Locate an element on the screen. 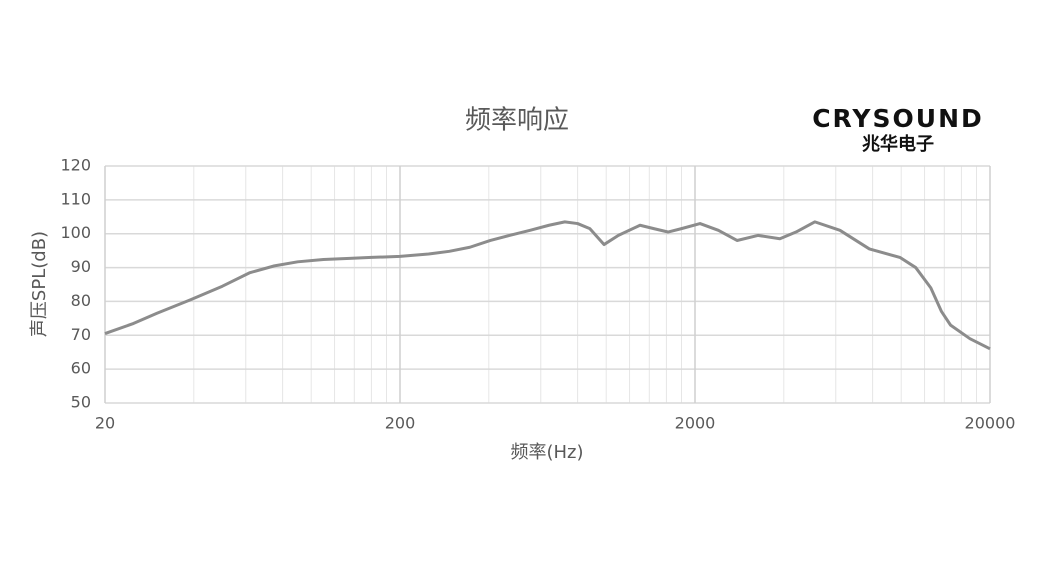 The image size is (1037, 579). x-tick-label: 2000 is located at coordinates (695, 423).